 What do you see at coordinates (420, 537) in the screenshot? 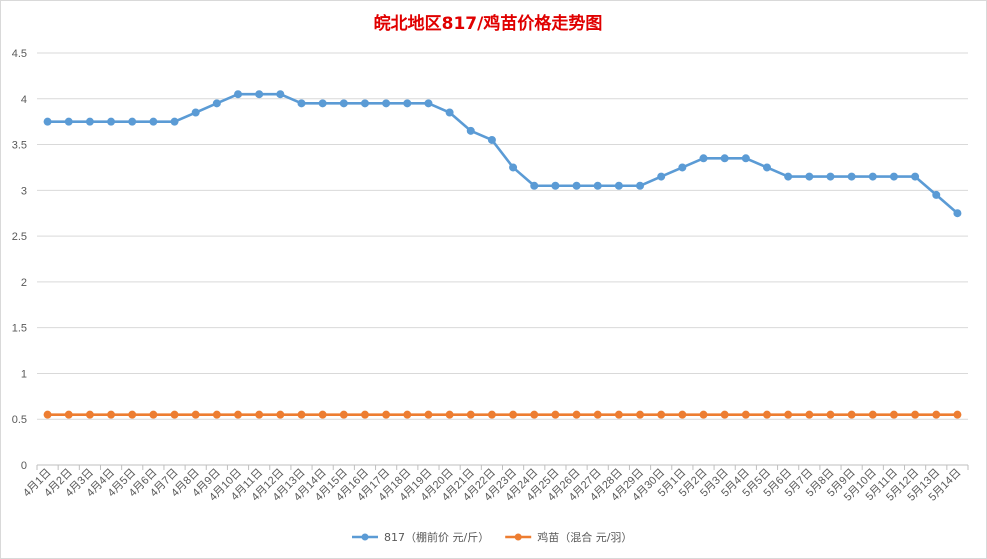
I see `legend-item-1: 817（棚前价 元/斤）` at bounding box center [420, 537].